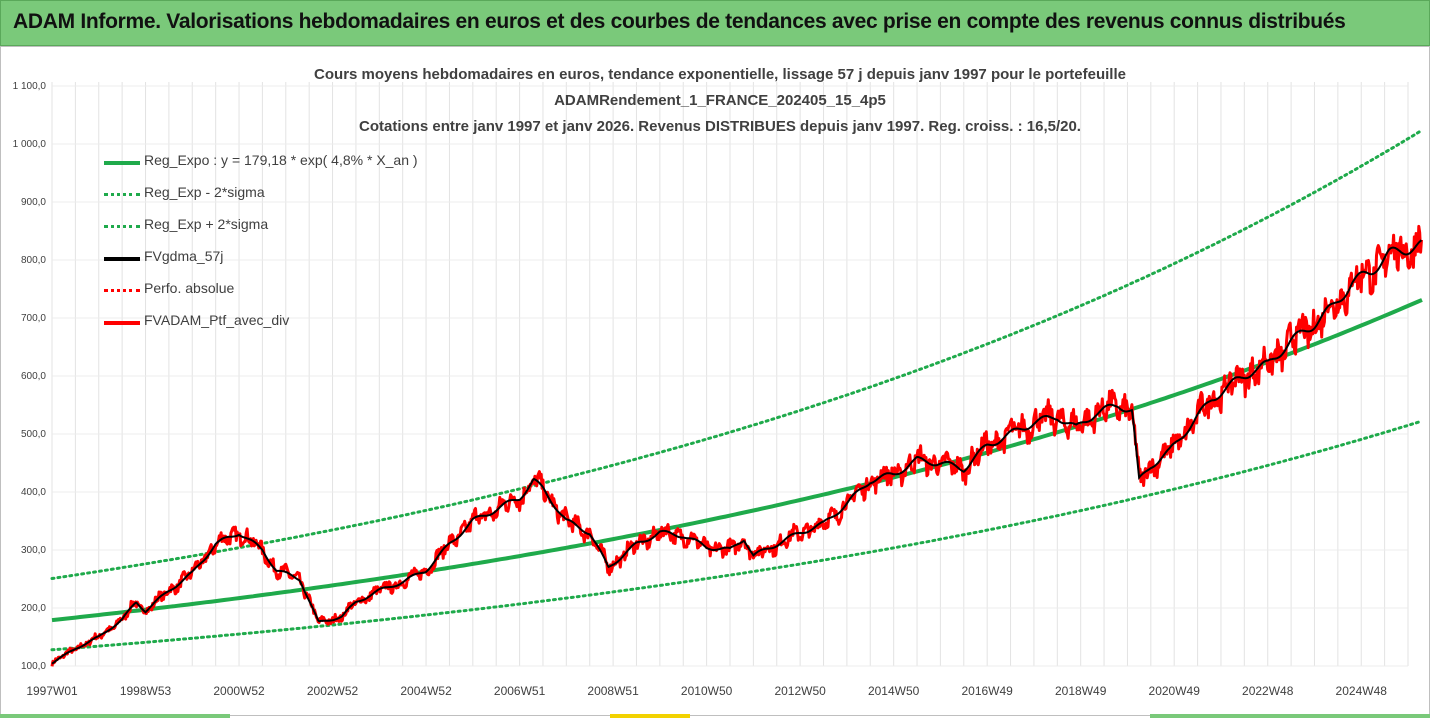 The width and height of the screenshot is (1432, 718). What do you see at coordinates (122, 226) in the screenshot?
I see `legend-swatch-reg-exp-plus` at bounding box center [122, 226].